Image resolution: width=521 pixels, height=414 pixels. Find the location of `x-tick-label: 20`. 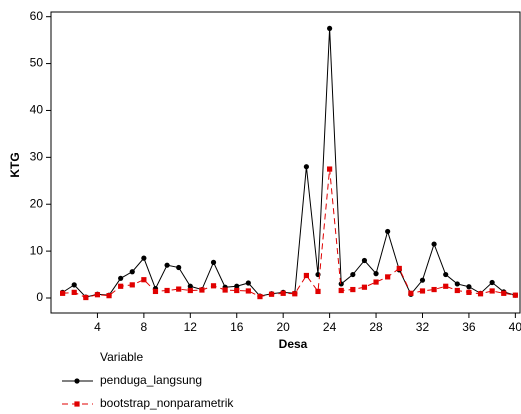

x-tick-label: 20 is located at coordinates (283, 327).